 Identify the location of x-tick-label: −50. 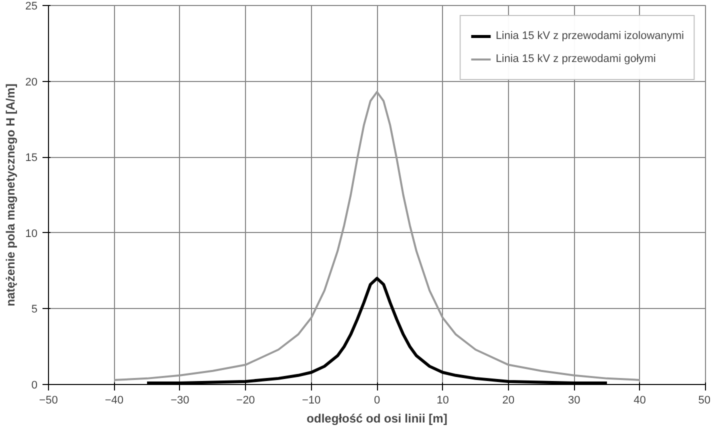
(48, 400).